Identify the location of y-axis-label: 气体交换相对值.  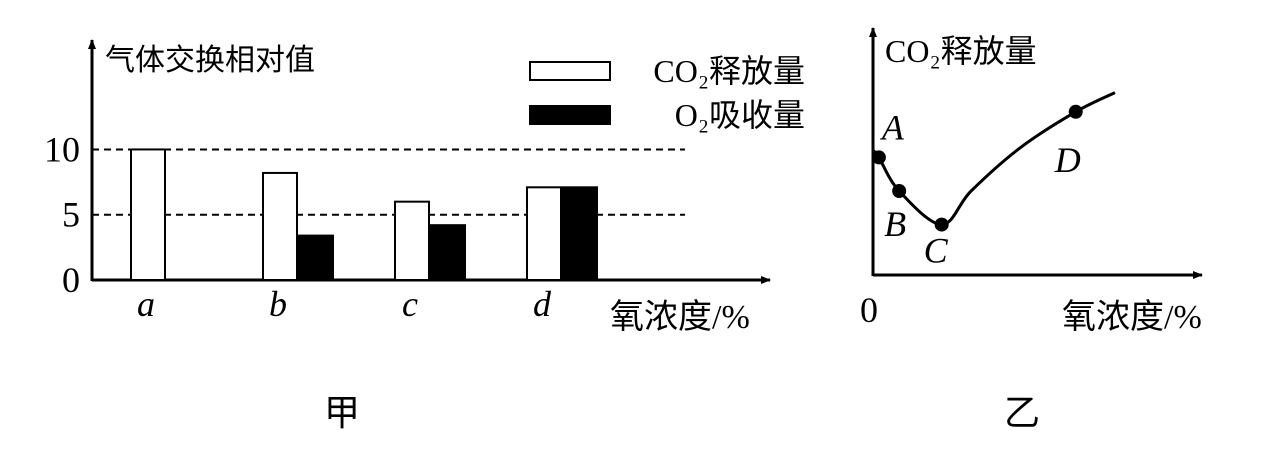
(210, 60).